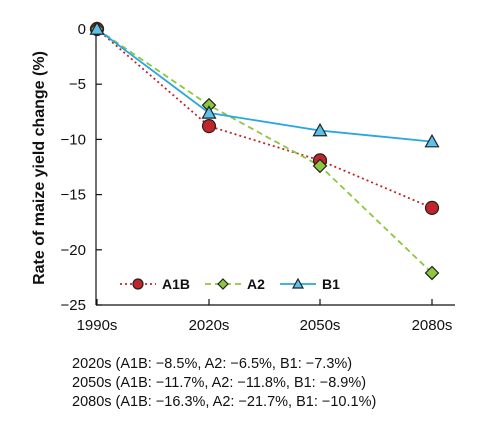  What do you see at coordinates (73, 139) in the screenshot?
I see `y-tick-label: −10` at bounding box center [73, 139].